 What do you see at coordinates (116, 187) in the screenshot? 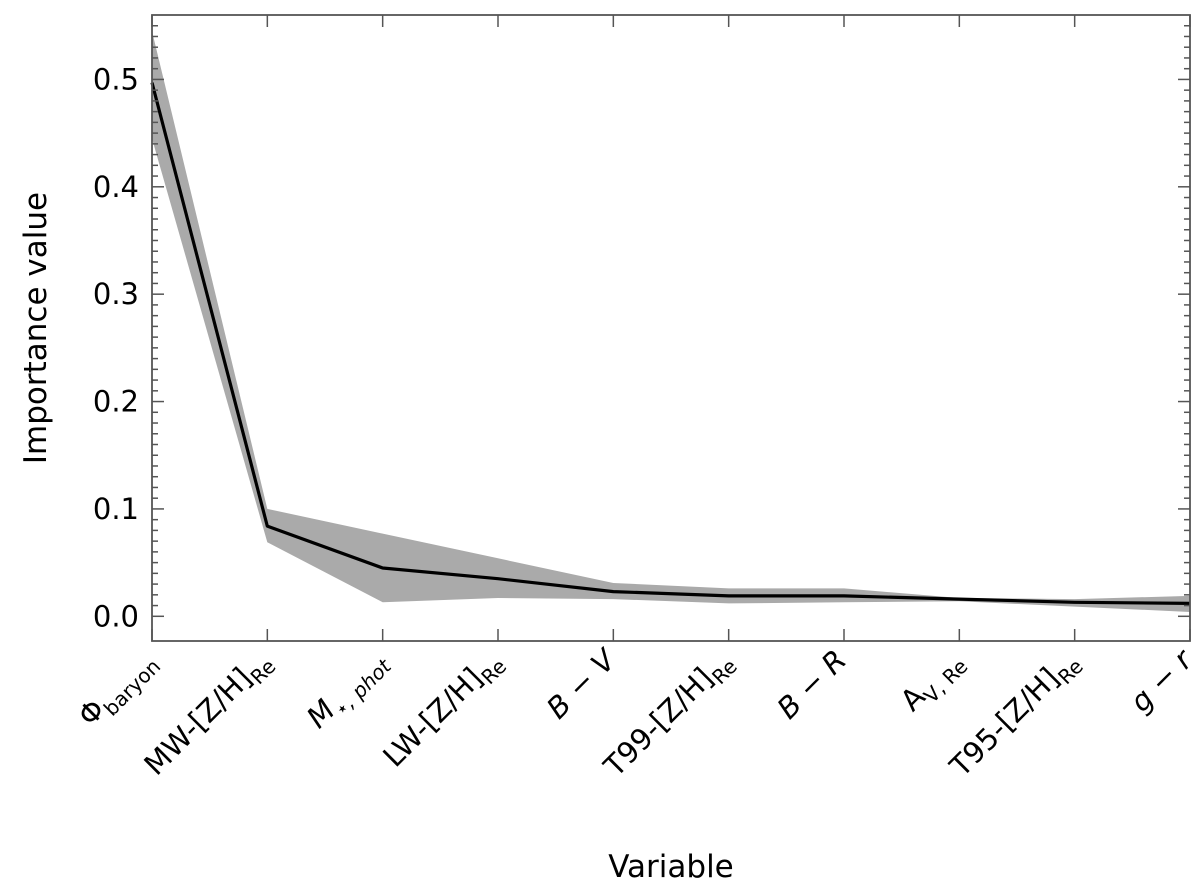
I see `y-tick-label: 0.4` at bounding box center [116, 187].